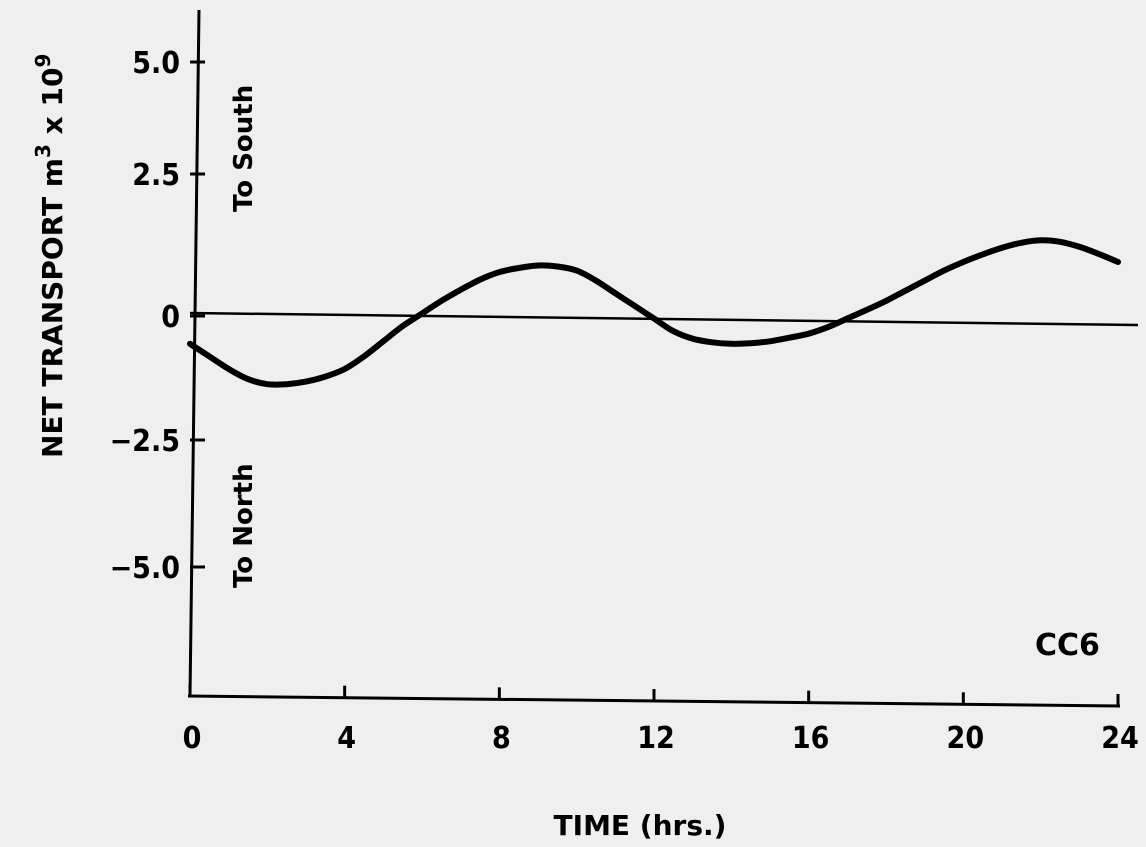  Describe the element at coordinates (192, 738) in the screenshot. I see `x-tick-label: 0` at that location.